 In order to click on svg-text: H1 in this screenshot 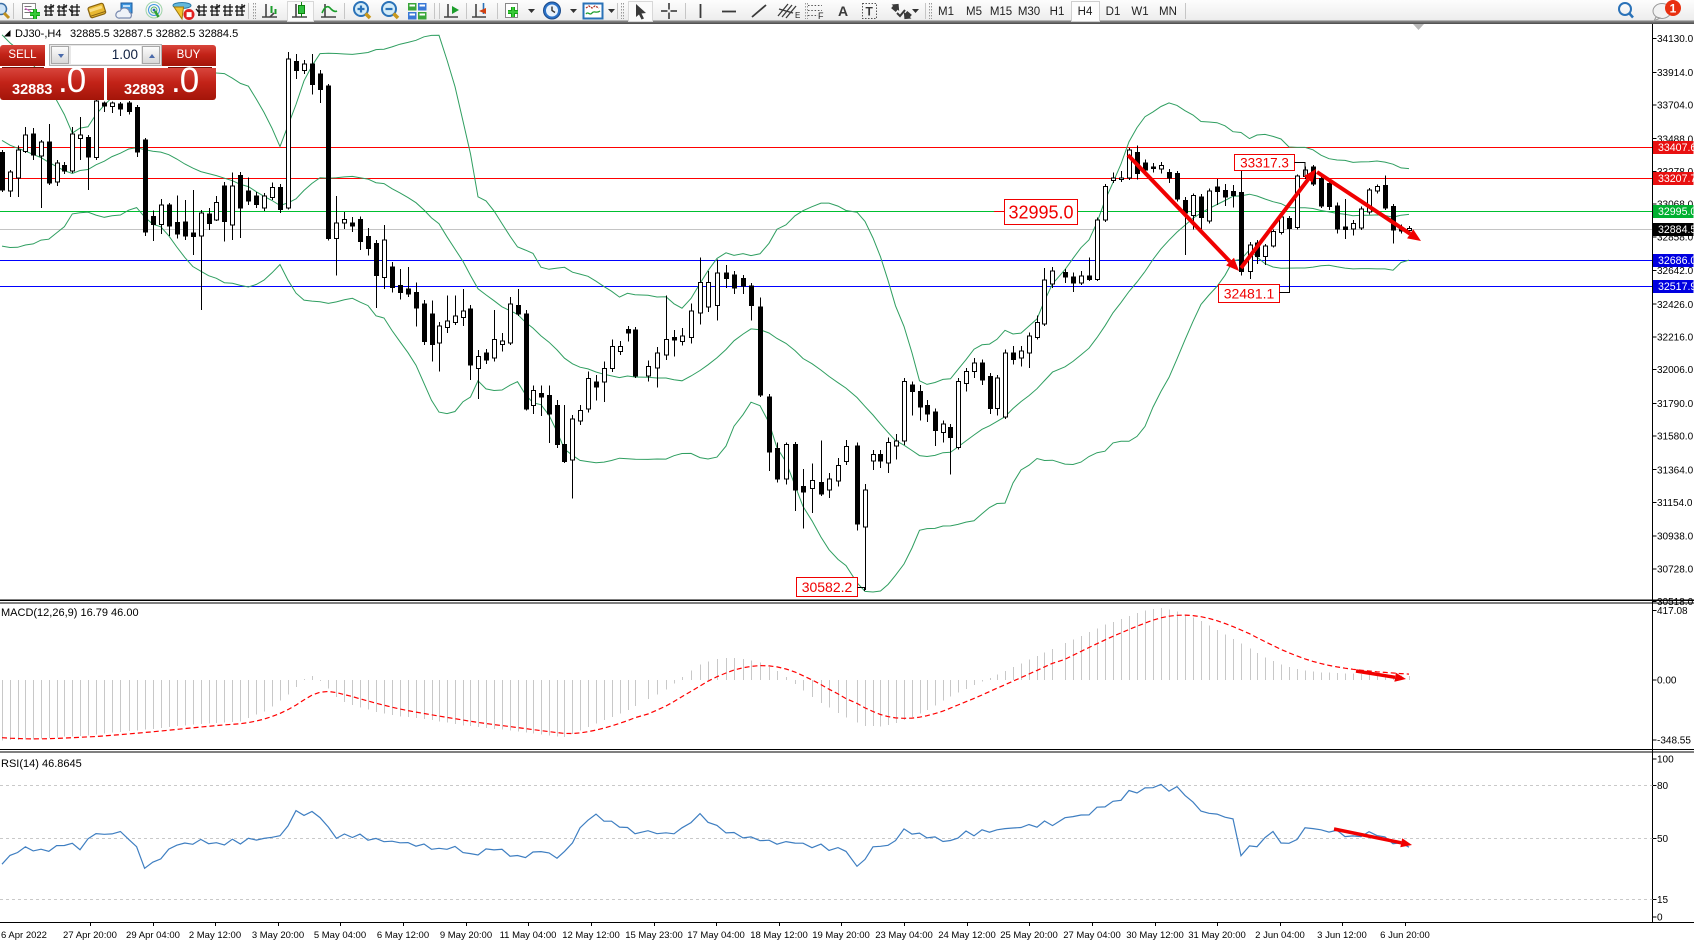, I will do `click(1057, 12)`.